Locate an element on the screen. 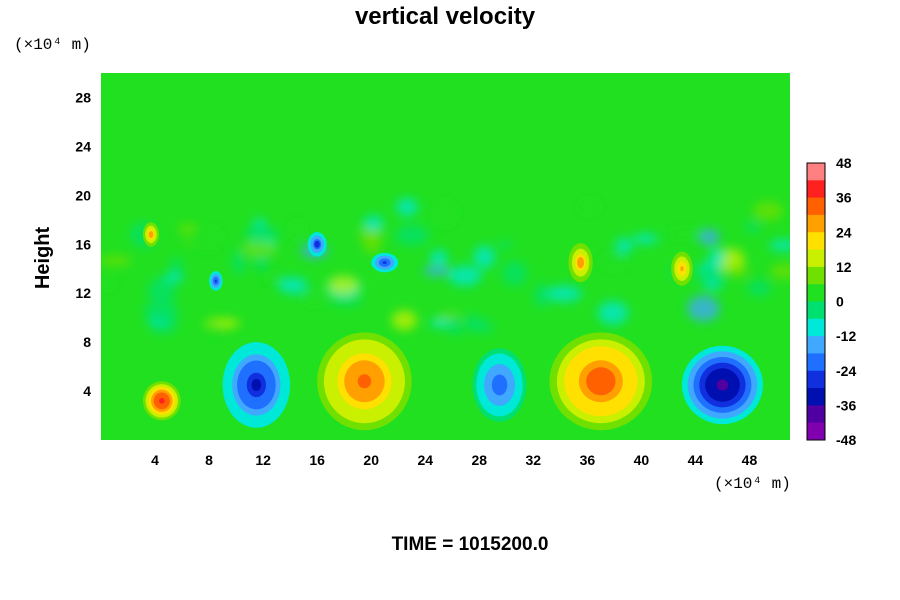 The width and height of the screenshot is (900, 600). colorbar-tick-label: 36 is located at coordinates (844, 198).